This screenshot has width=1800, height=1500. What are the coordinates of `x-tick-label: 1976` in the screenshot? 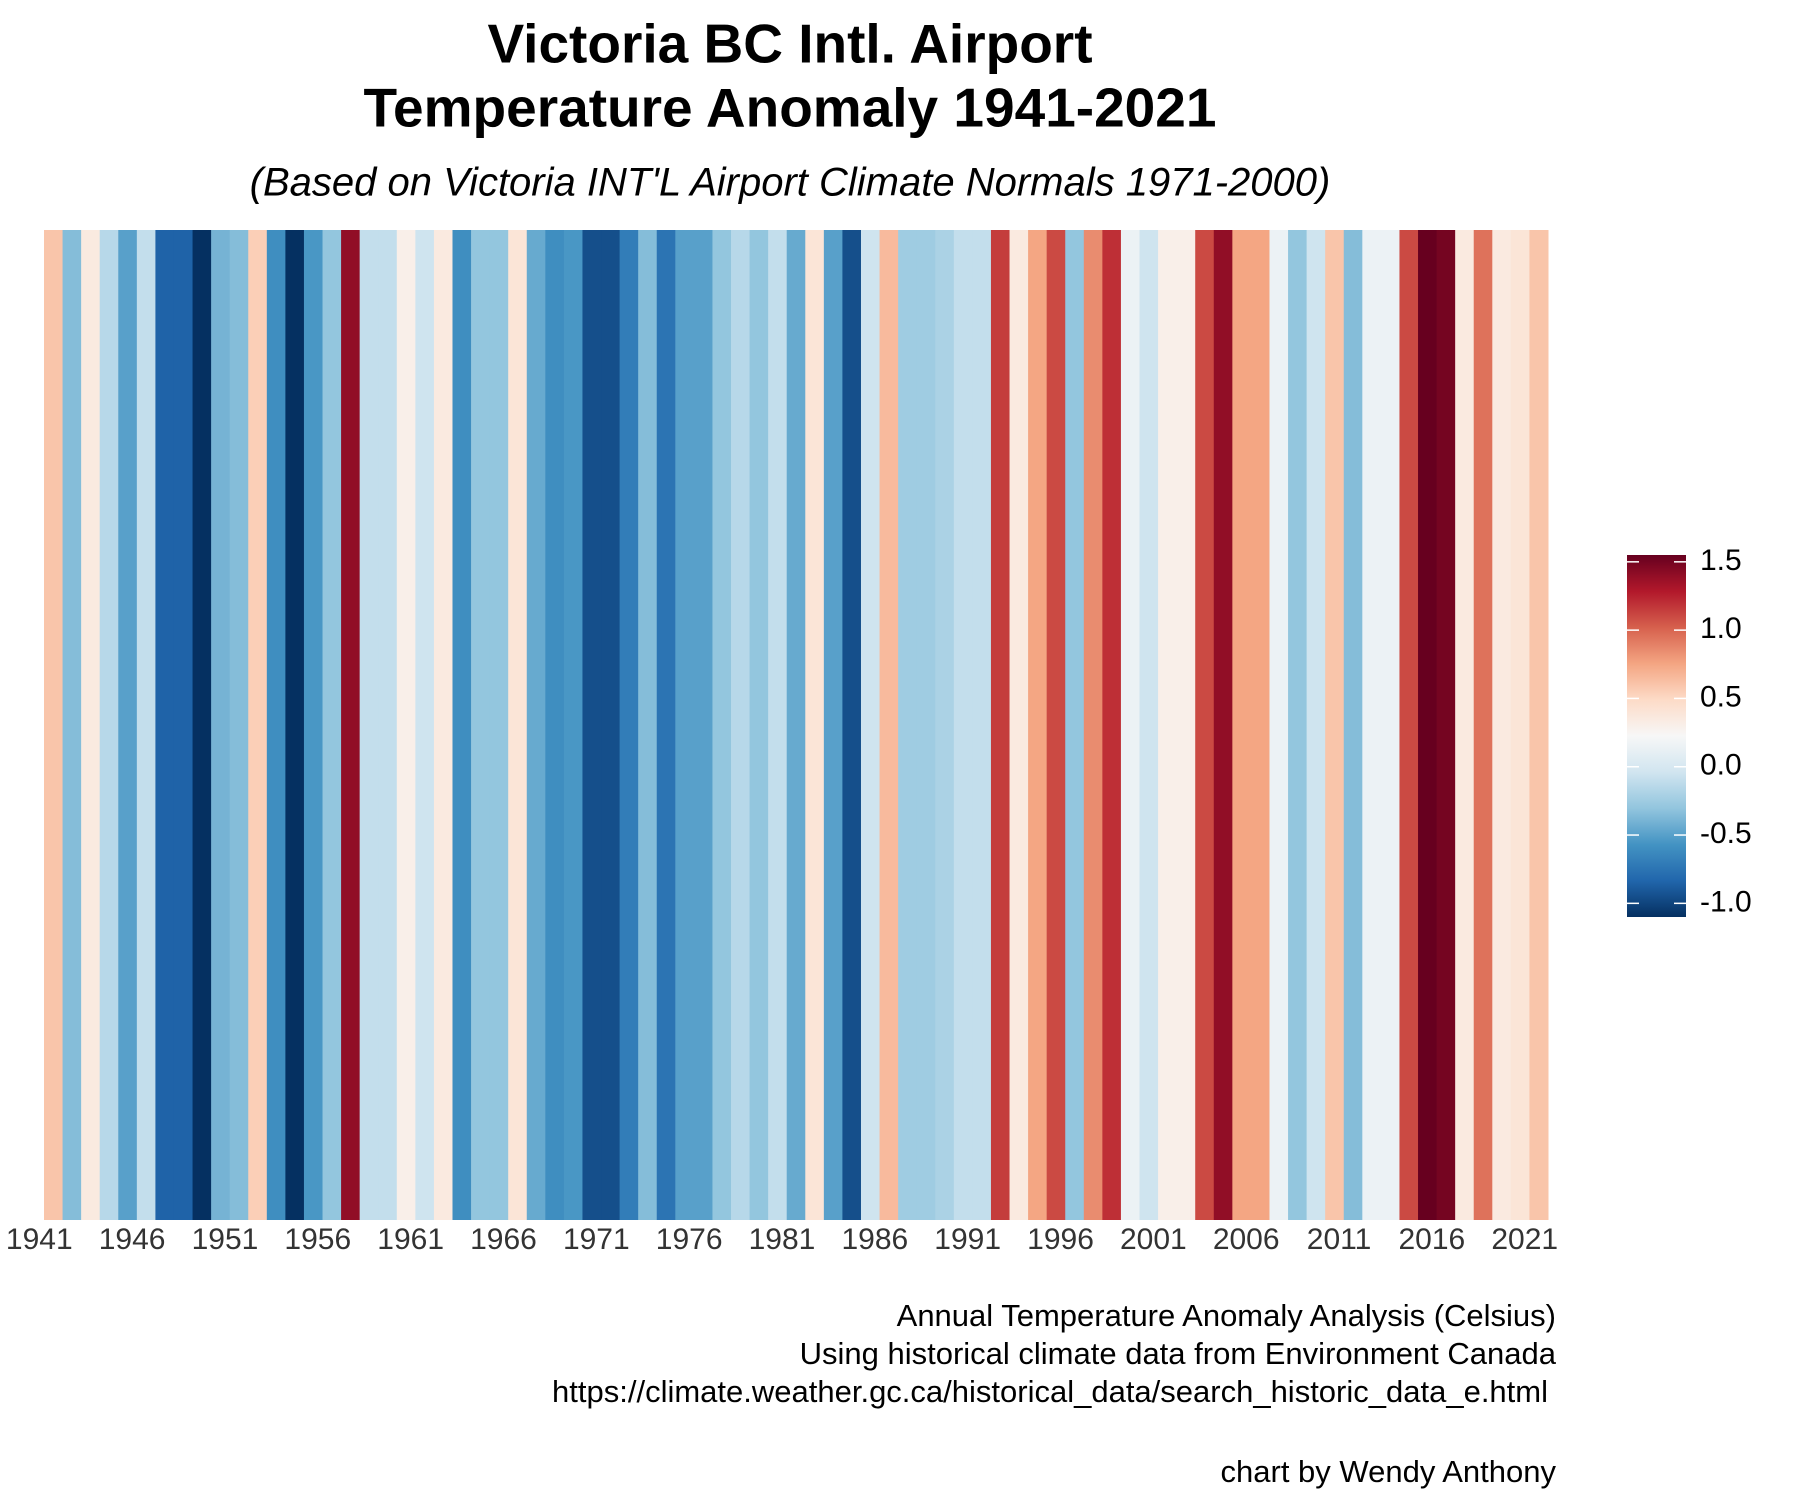 It's located at (689, 1239).